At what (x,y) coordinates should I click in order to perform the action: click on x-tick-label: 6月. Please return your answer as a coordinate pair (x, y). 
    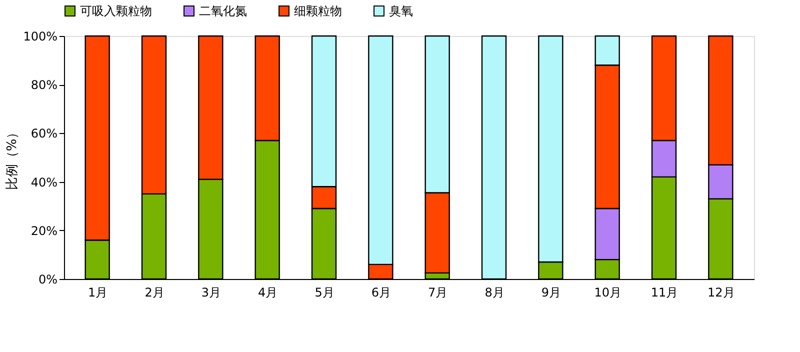
    Looking at the image, I should click on (381, 293).